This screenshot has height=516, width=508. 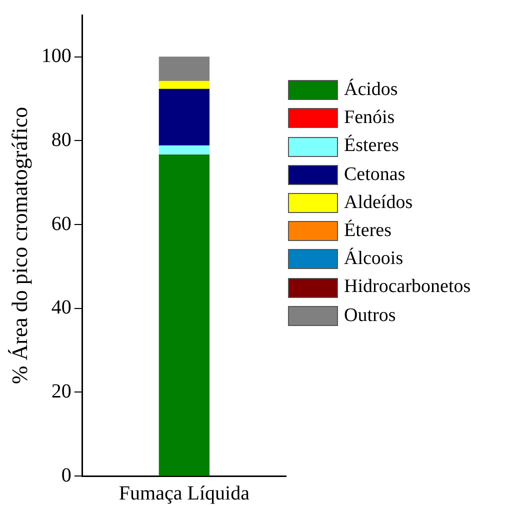 What do you see at coordinates (61, 307) in the screenshot?
I see `y-tick-label: 40` at bounding box center [61, 307].